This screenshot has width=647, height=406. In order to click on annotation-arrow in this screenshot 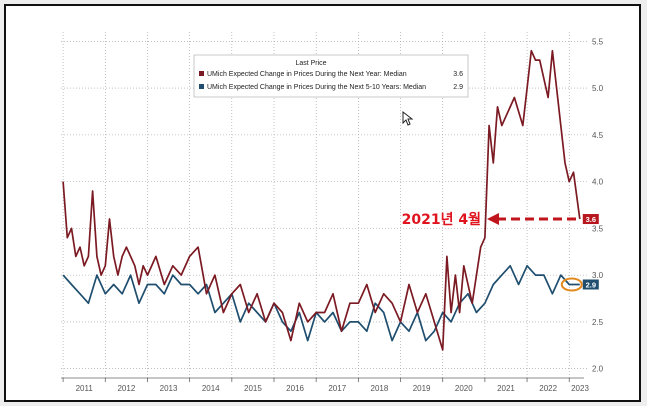, I will do `click(532, 219)`.